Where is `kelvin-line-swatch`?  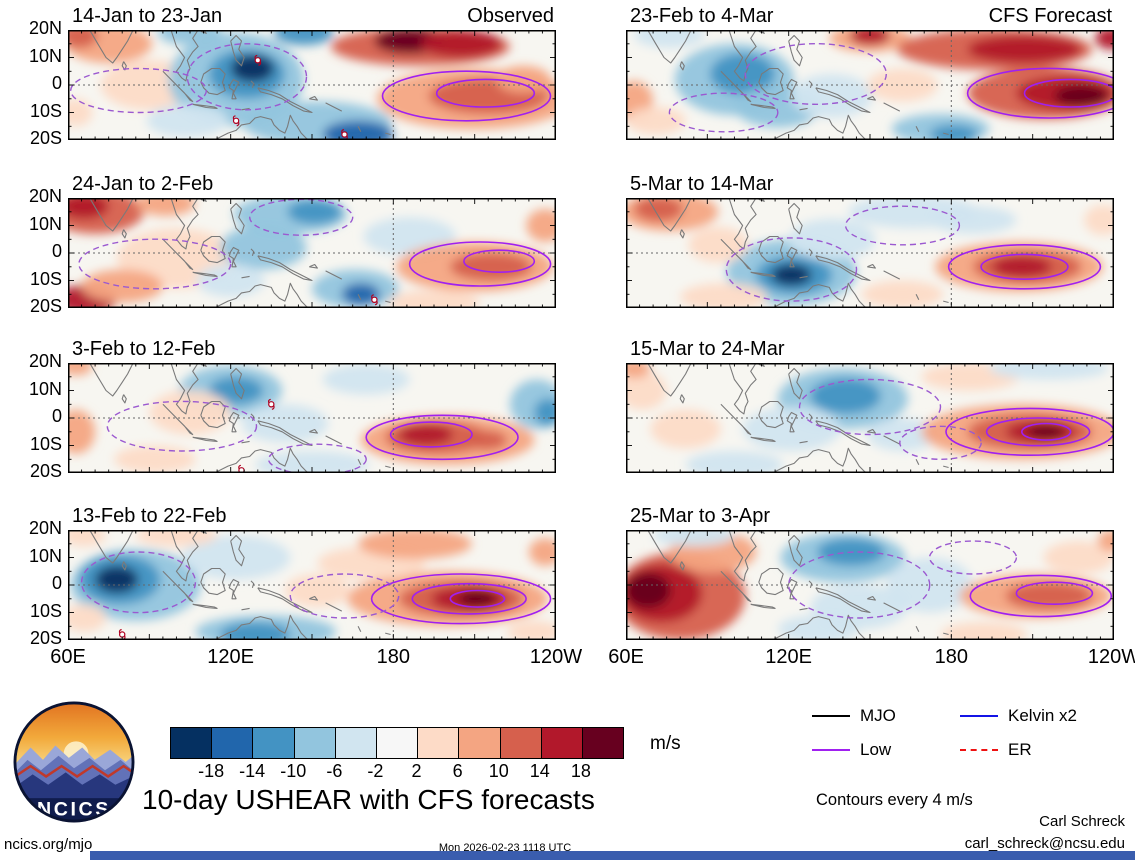 kelvin-line-swatch is located at coordinates (979, 716).